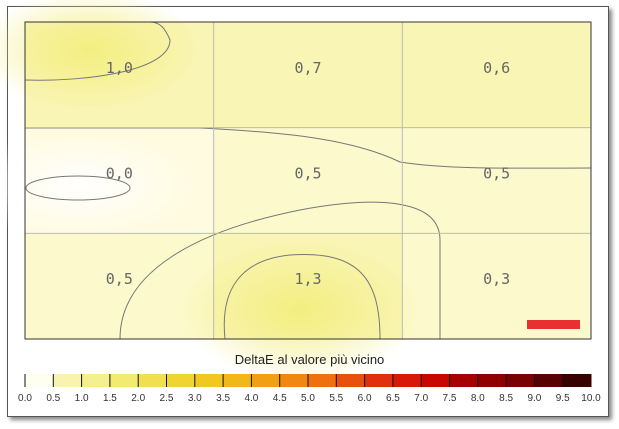 This screenshot has height=429, width=619. What do you see at coordinates (81, 398) in the screenshot?
I see `colorbar-tick-label: 1.0` at bounding box center [81, 398].